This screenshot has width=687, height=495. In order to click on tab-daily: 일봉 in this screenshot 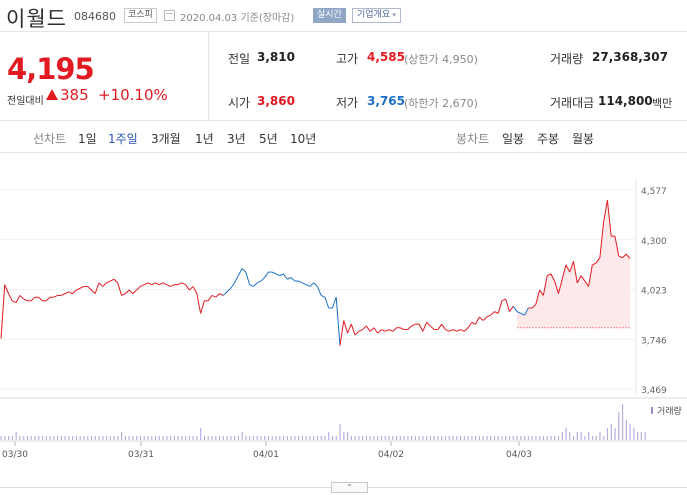, I will do `click(513, 139)`.